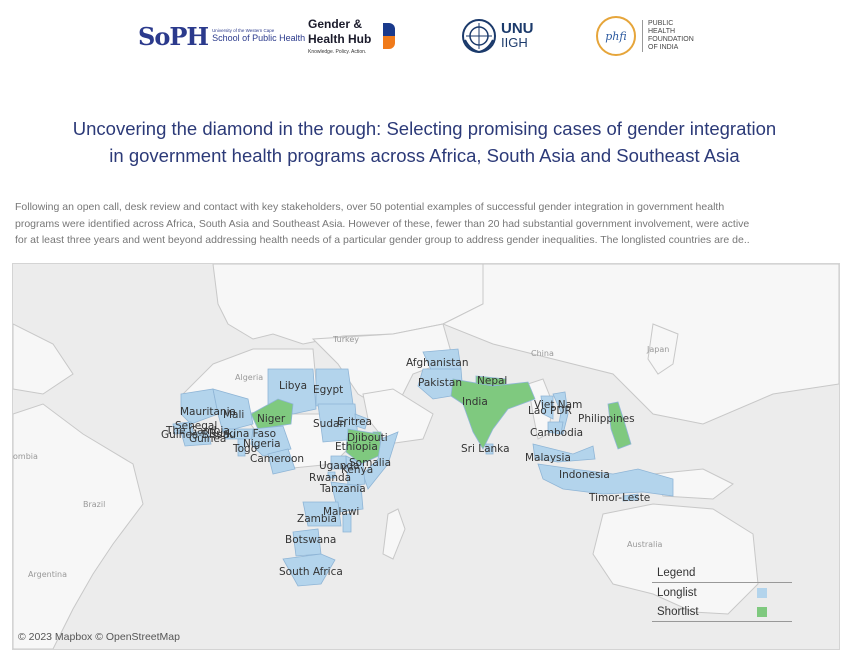 The height and width of the screenshot is (659, 849). I want to click on legend-item-label: Longlist, so click(677, 592).